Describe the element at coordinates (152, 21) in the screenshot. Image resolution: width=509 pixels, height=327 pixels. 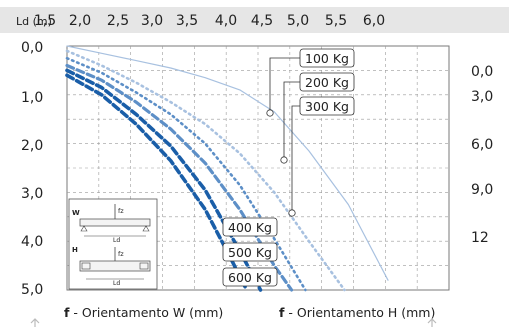
I see `x-tick-label: 3,0` at that location.